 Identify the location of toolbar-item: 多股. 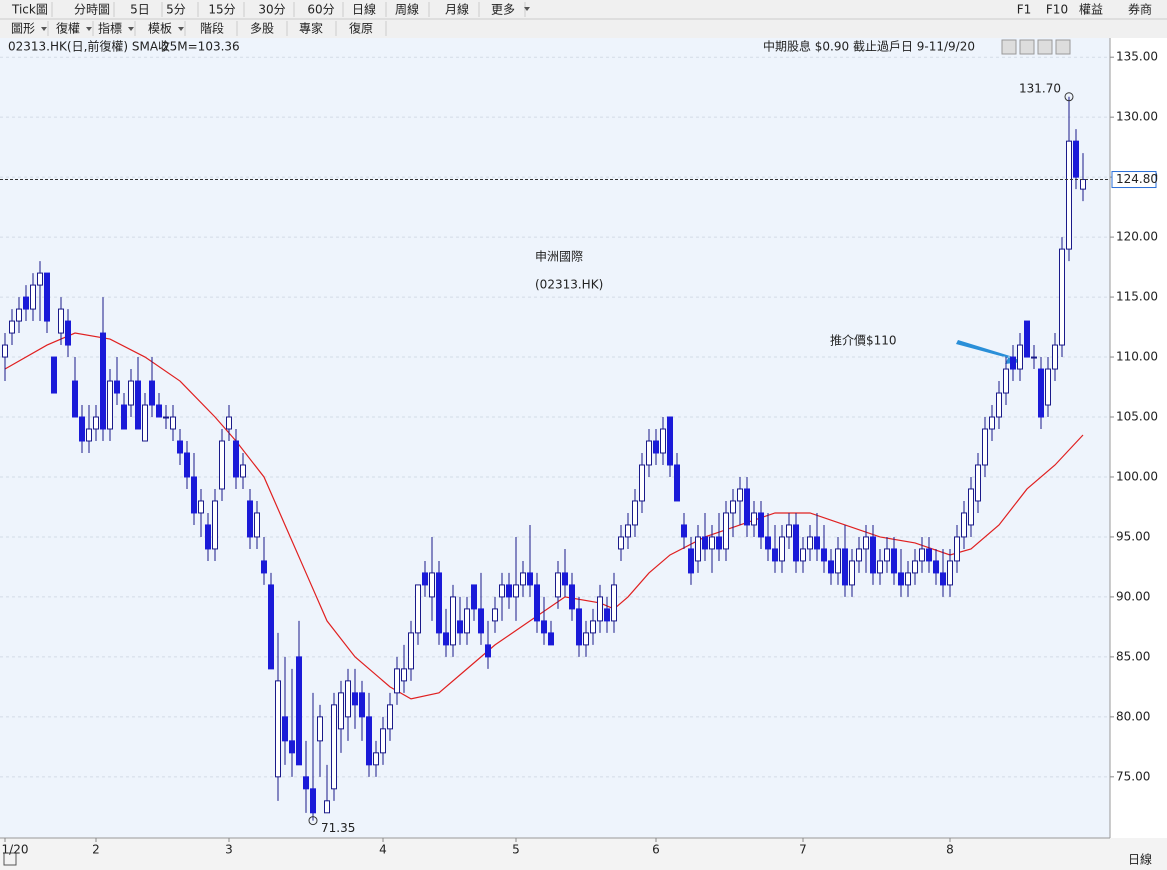
(262, 29).